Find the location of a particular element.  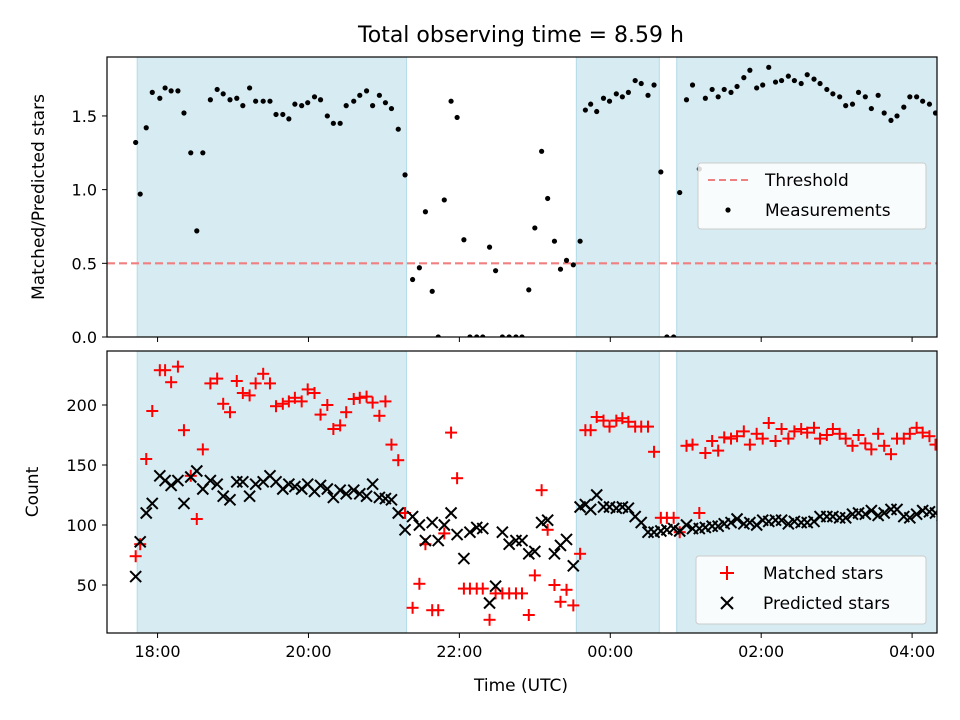

measurements-legend-label: Measurements is located at coordinates (828, 211).